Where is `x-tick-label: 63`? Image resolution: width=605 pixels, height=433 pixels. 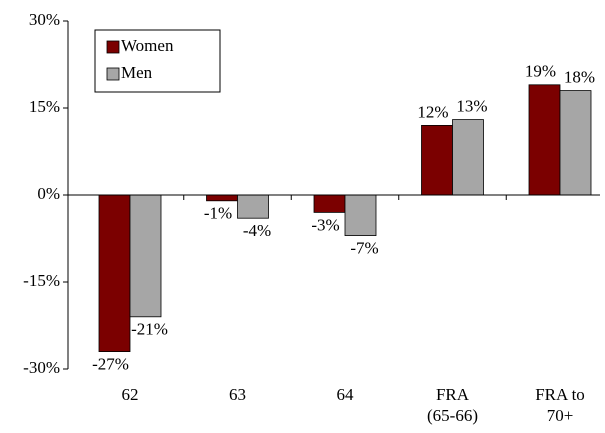
x-tick-label: 63 is located at coordinates (237, 394).